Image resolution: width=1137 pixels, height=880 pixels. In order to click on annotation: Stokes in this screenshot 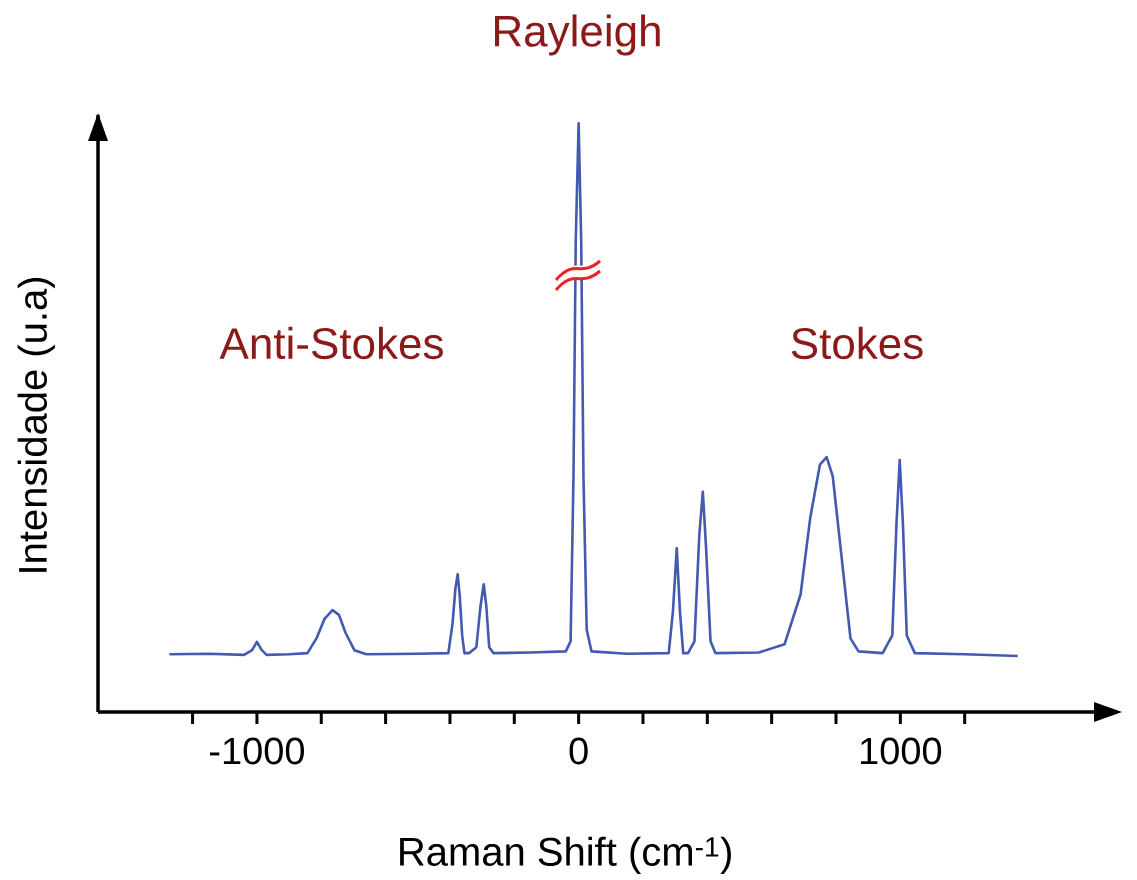, I will do `click(857, 343)`.